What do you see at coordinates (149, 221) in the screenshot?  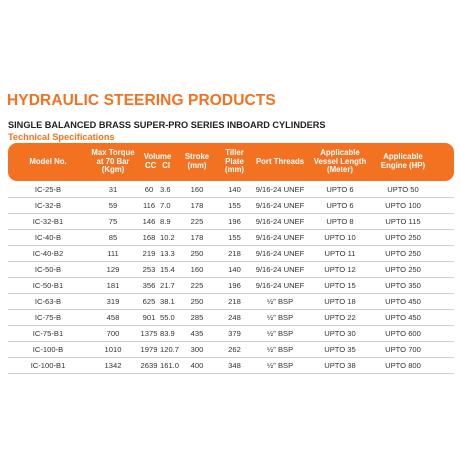 I see `cell-volume-cc: 146` at bounding box center [149, 221].